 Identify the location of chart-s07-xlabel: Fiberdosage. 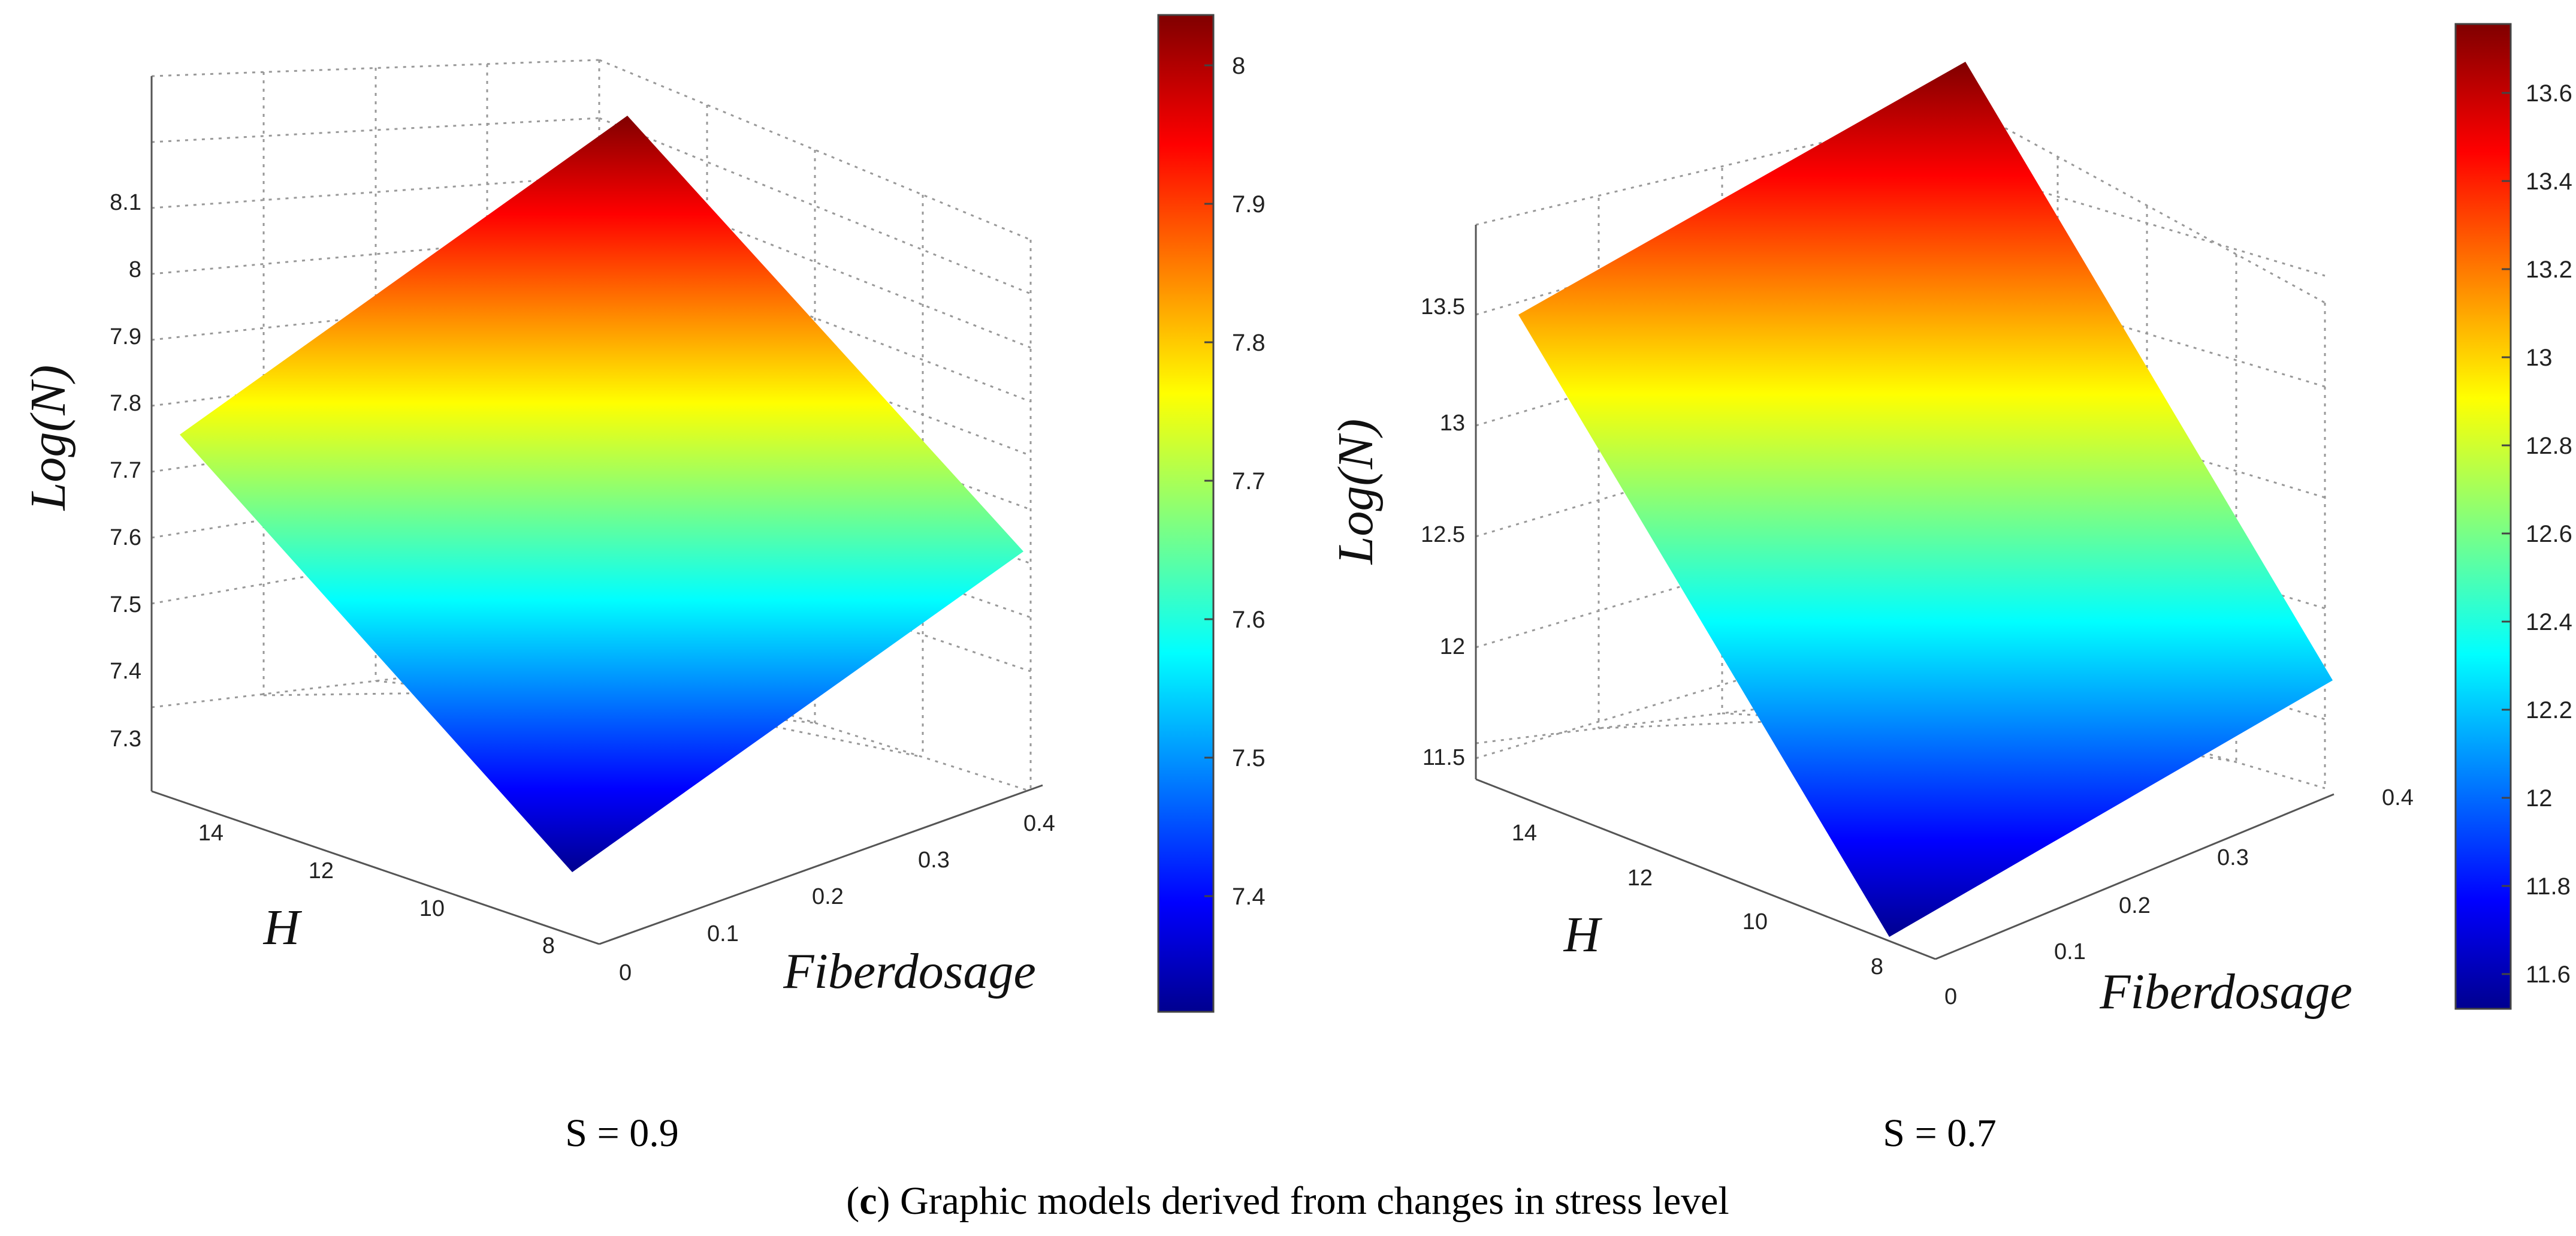
(2225, 992).